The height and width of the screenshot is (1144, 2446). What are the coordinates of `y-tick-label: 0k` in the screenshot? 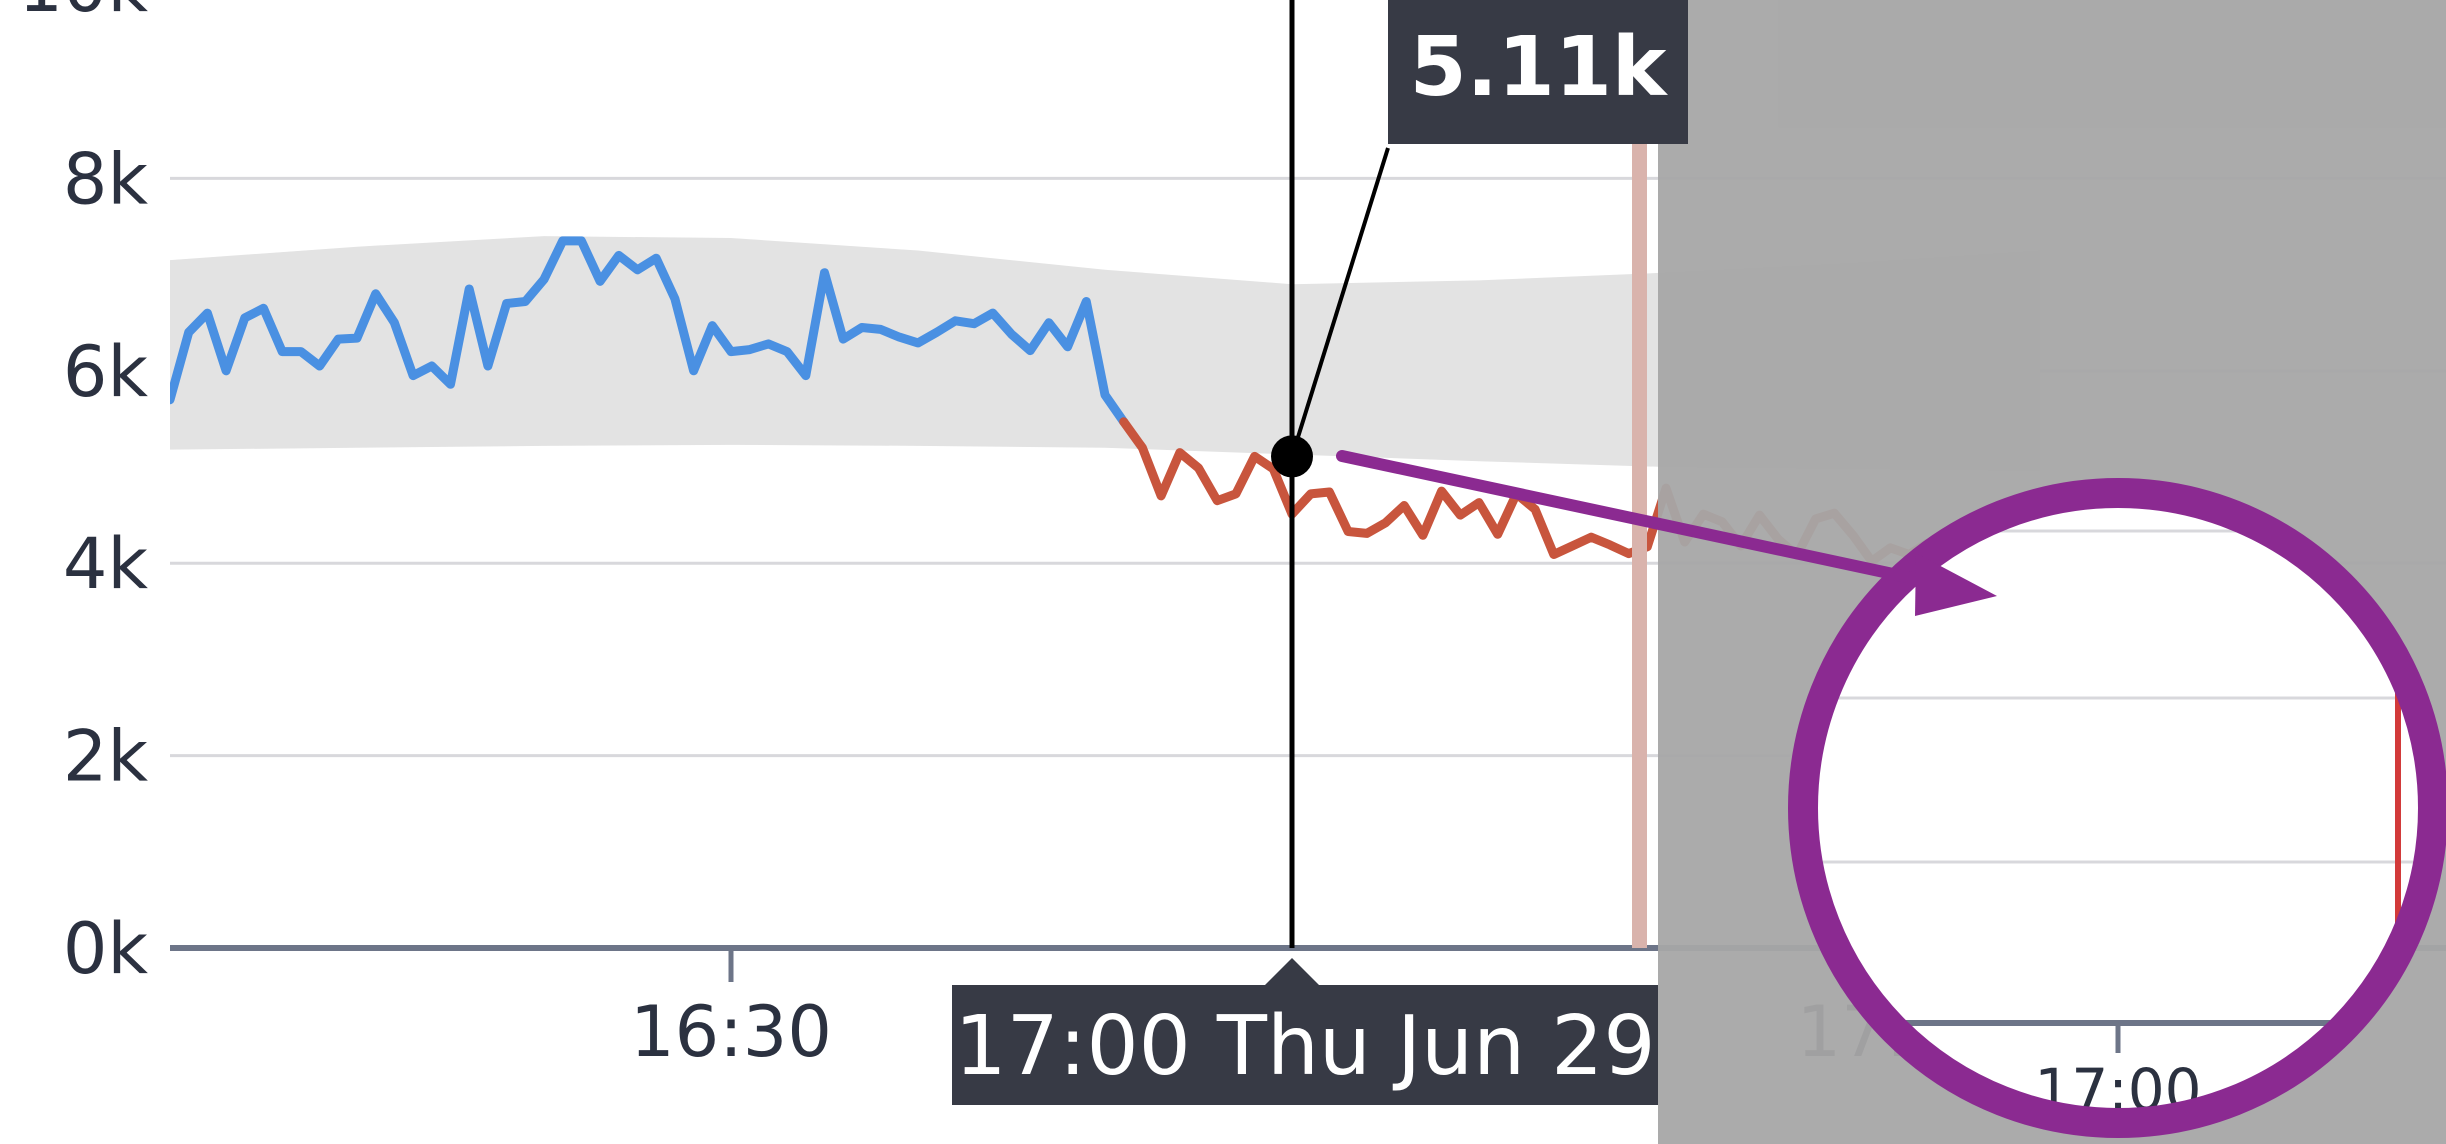 It's located at (106, 949).